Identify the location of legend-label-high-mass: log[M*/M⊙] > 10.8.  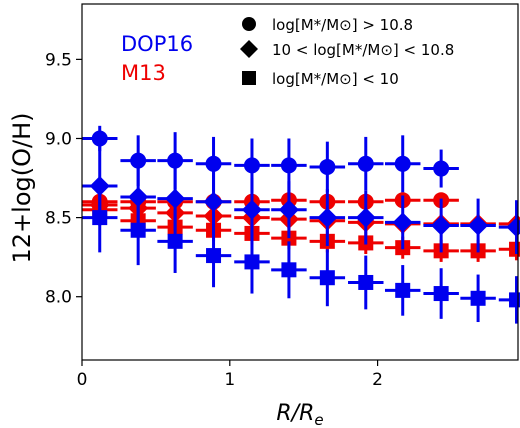
(342, 25).